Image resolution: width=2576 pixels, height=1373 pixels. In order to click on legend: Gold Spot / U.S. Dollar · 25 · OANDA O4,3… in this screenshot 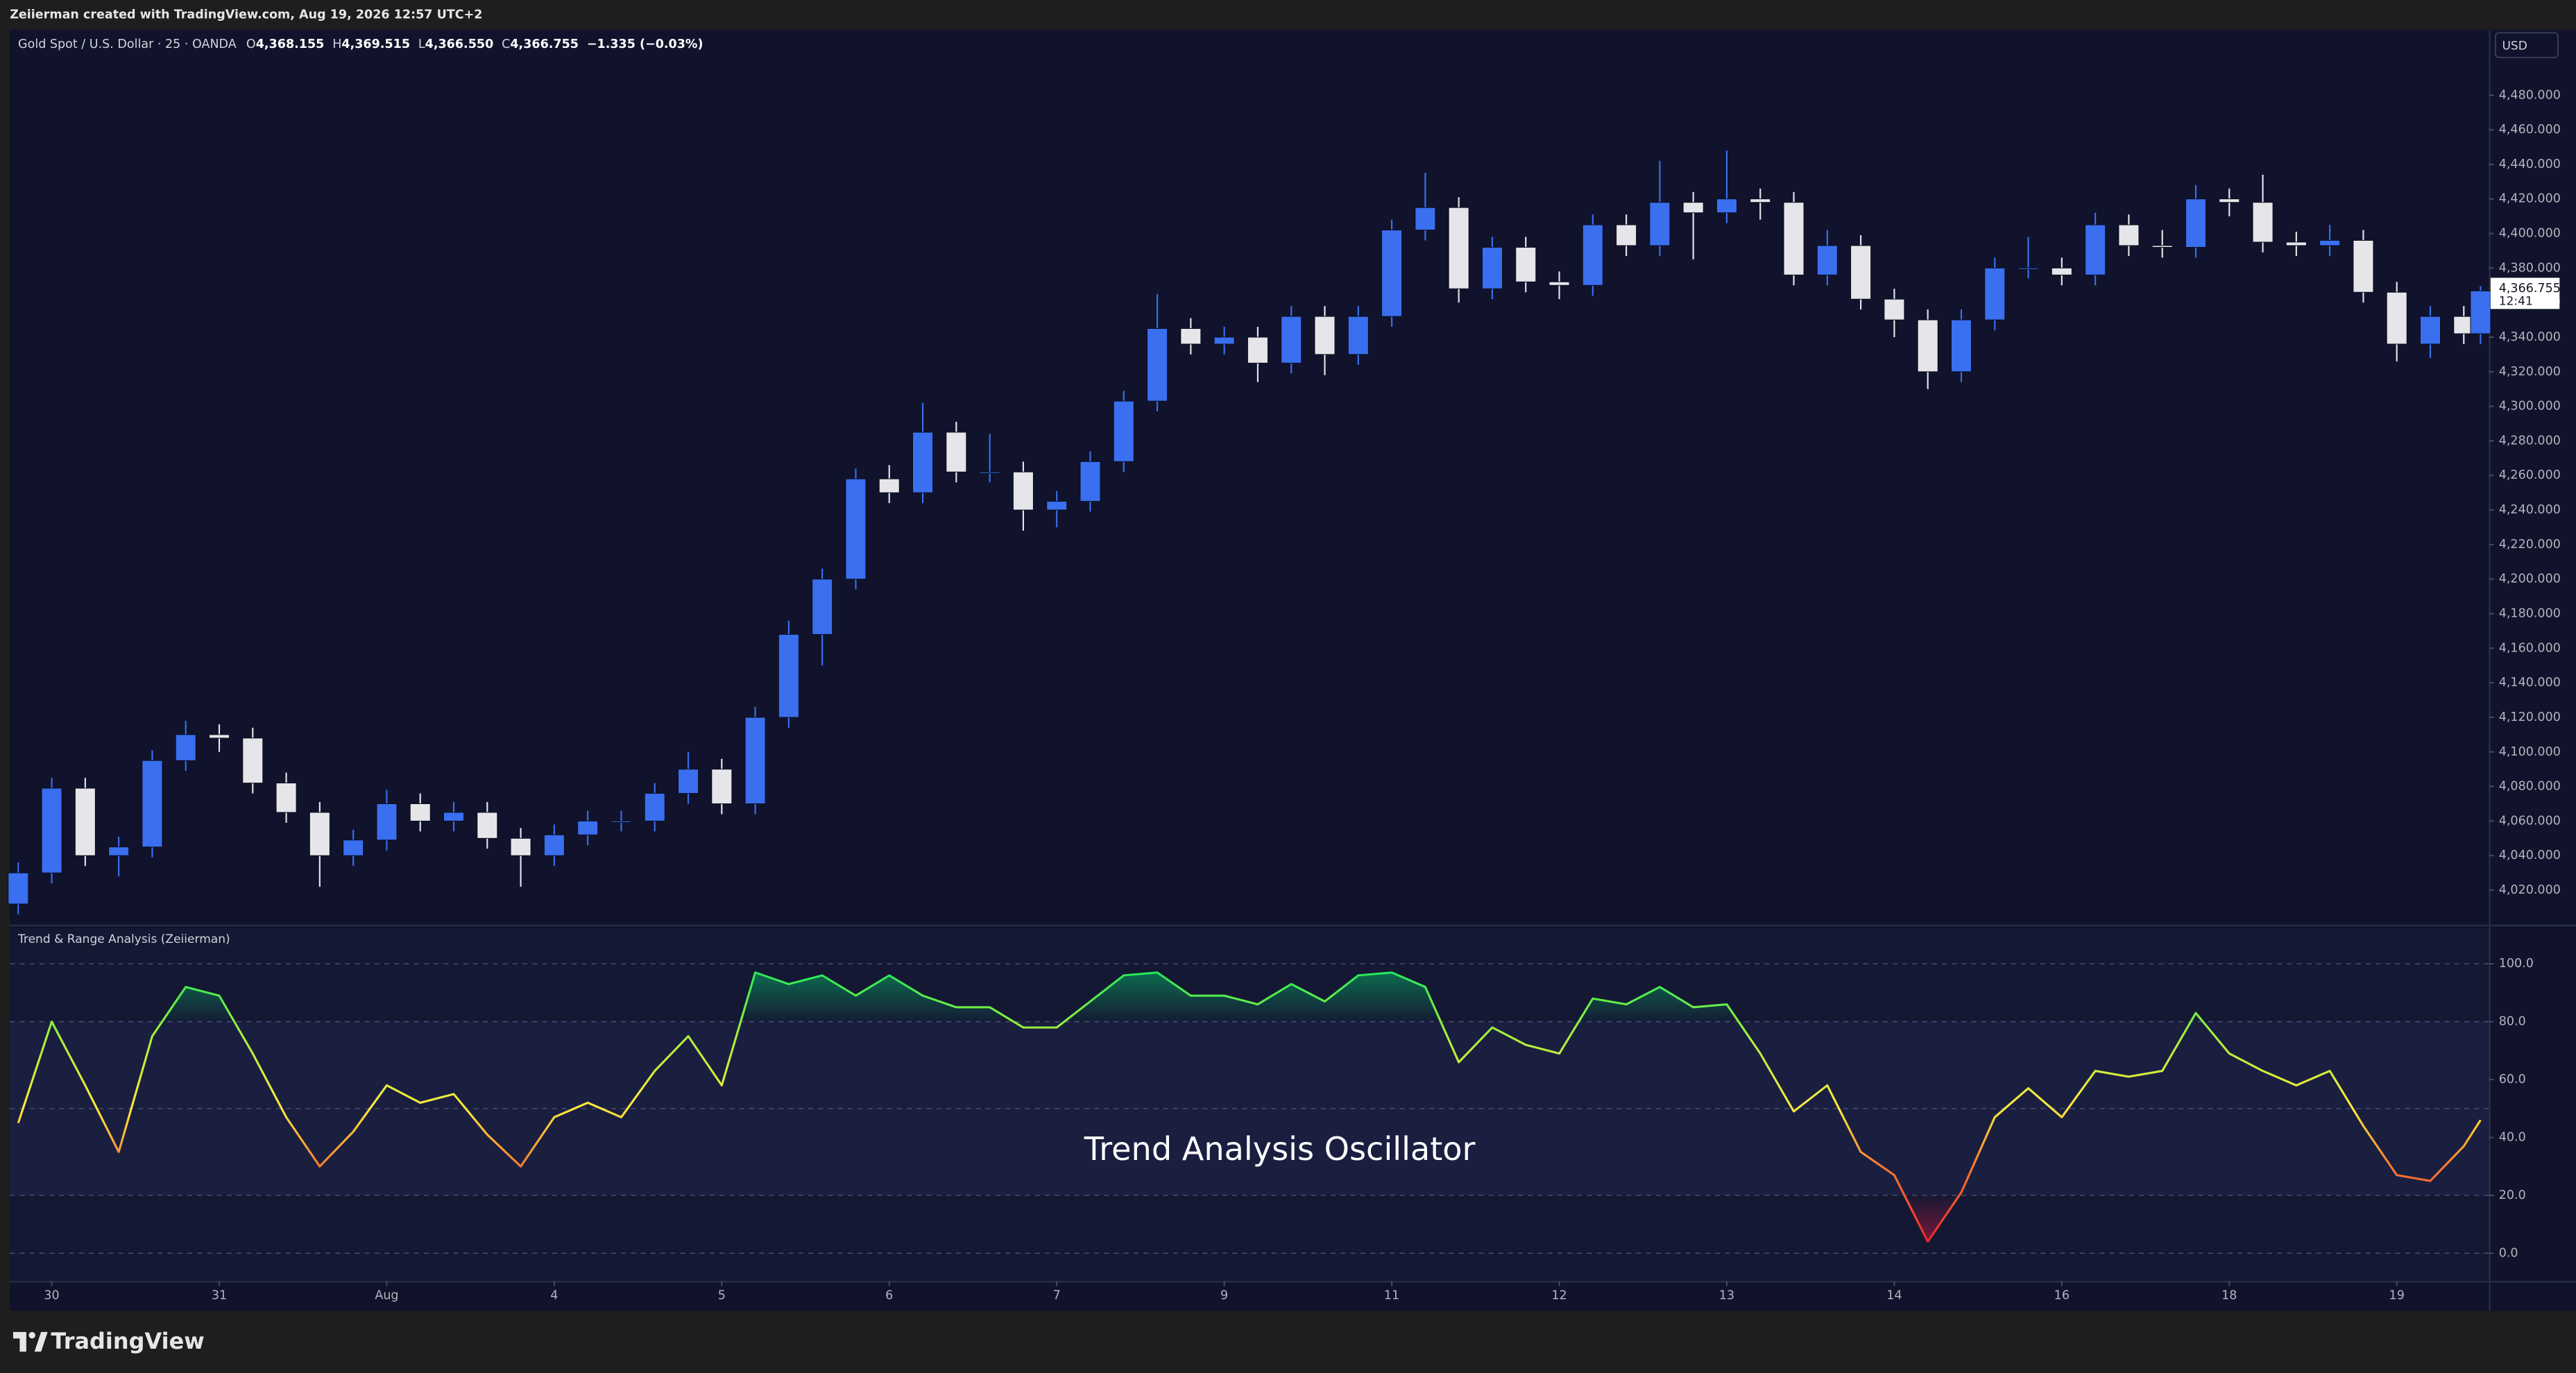, I will do `click(360, 44)`.